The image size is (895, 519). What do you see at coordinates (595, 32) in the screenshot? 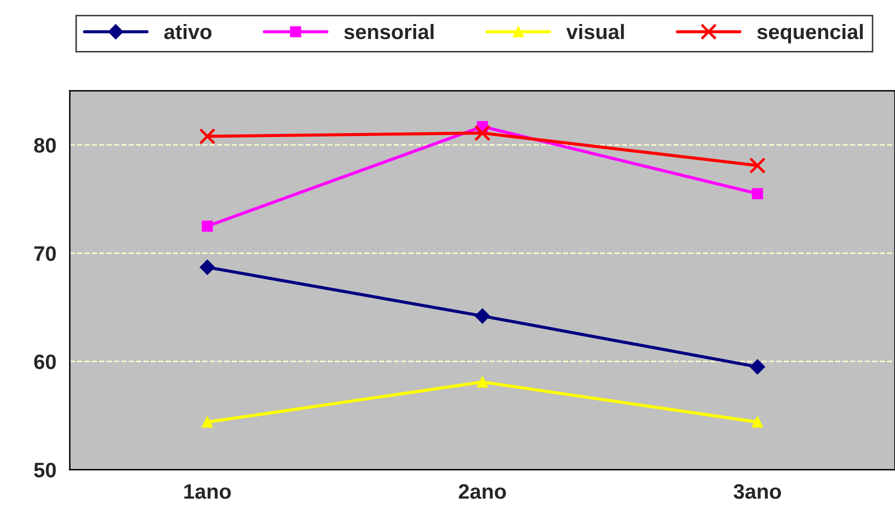
I see `legend-label: visual` at bounding box center [595, 32].